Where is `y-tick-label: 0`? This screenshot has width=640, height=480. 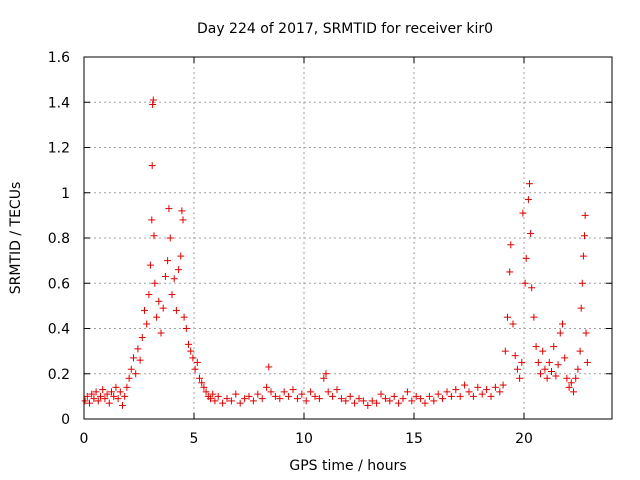 y-tick-label: 0 is located at coordinates (65, 420).